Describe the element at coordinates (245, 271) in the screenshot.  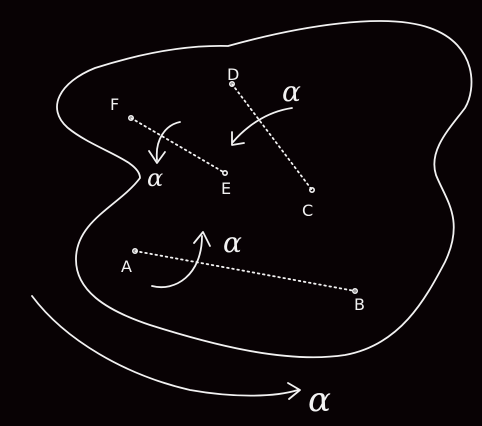
I see `segment-a-b` at that location.